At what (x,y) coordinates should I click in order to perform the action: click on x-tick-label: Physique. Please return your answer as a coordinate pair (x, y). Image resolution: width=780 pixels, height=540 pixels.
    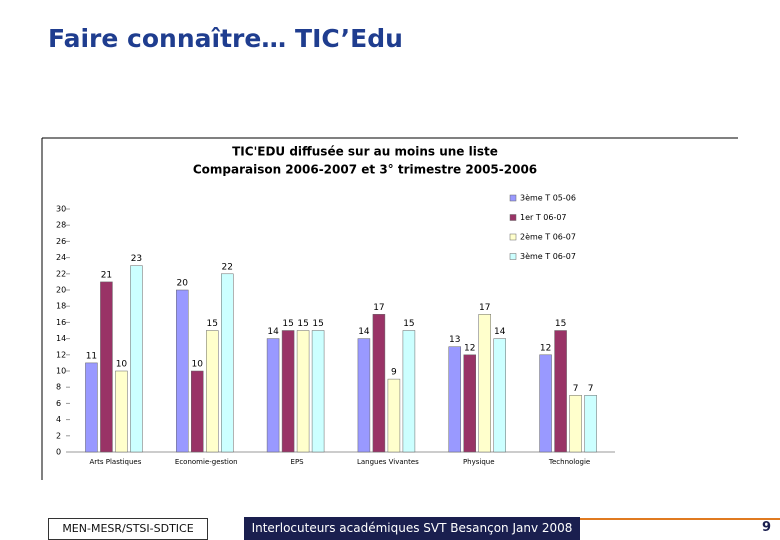
    Looking at the image, I should click on (479, 462).